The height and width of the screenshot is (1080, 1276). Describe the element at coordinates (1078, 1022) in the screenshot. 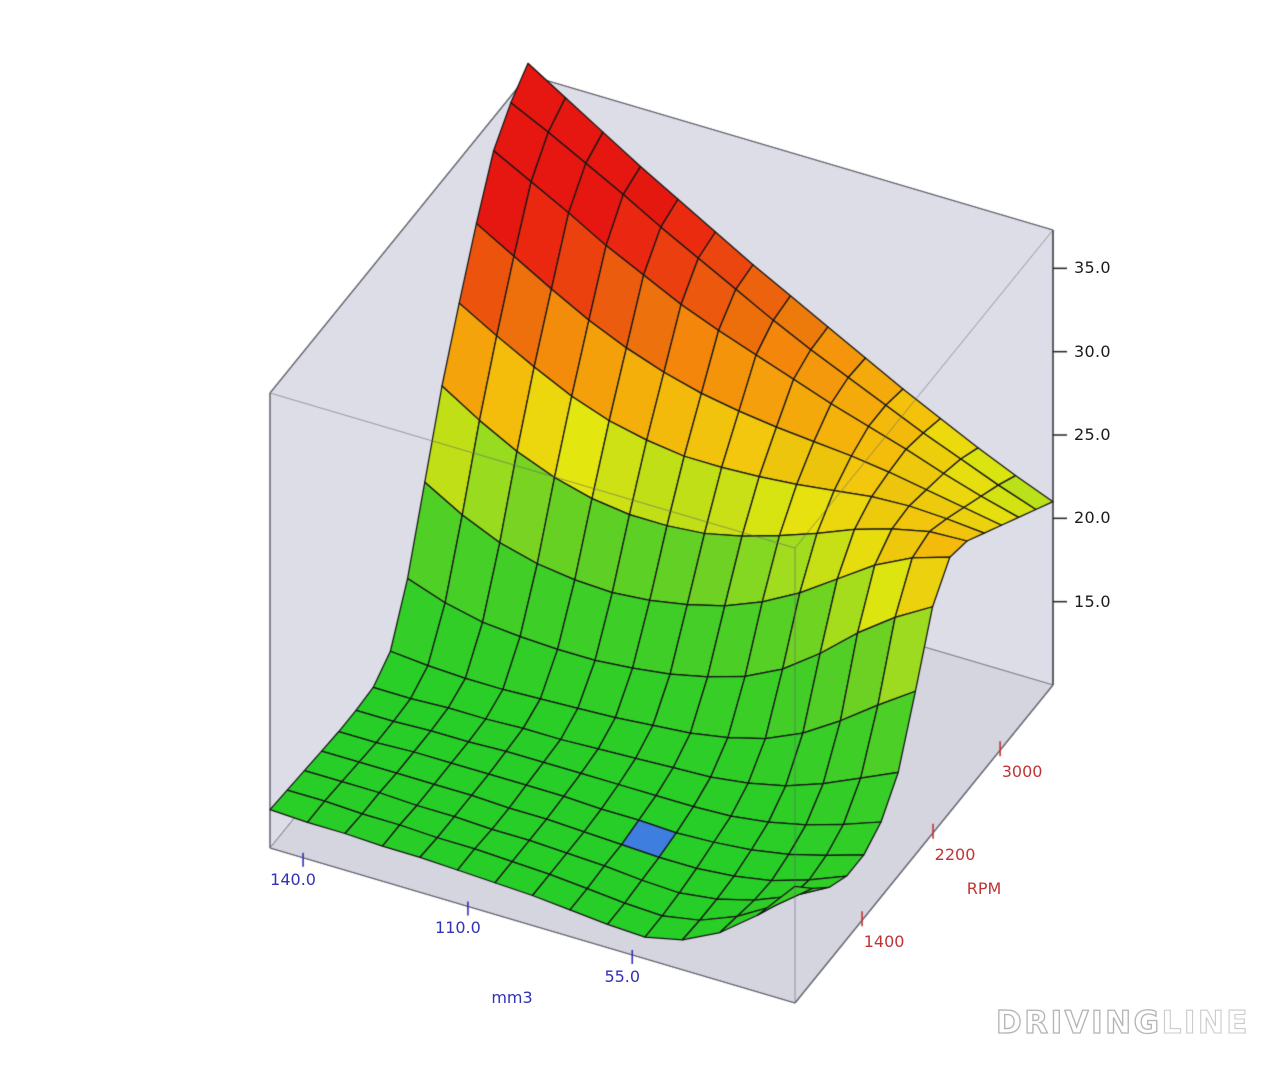

I see `watermark-driving: DRIVING` at that location.